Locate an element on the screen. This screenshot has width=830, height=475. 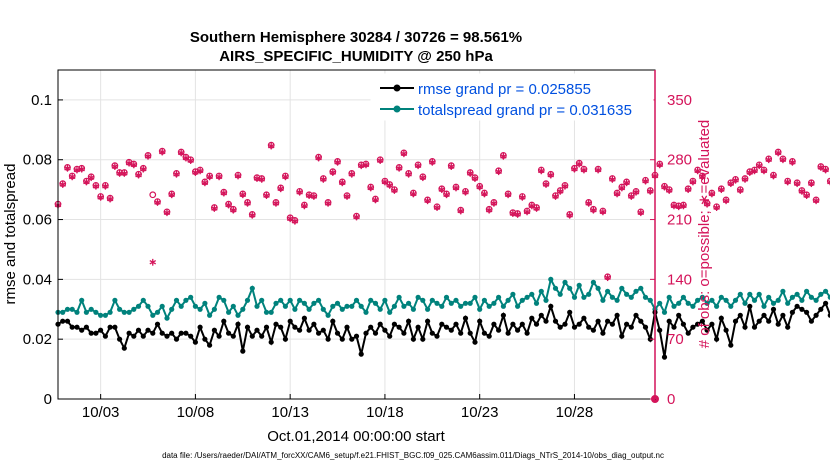
legend-box is located at coordinates (512, 97).